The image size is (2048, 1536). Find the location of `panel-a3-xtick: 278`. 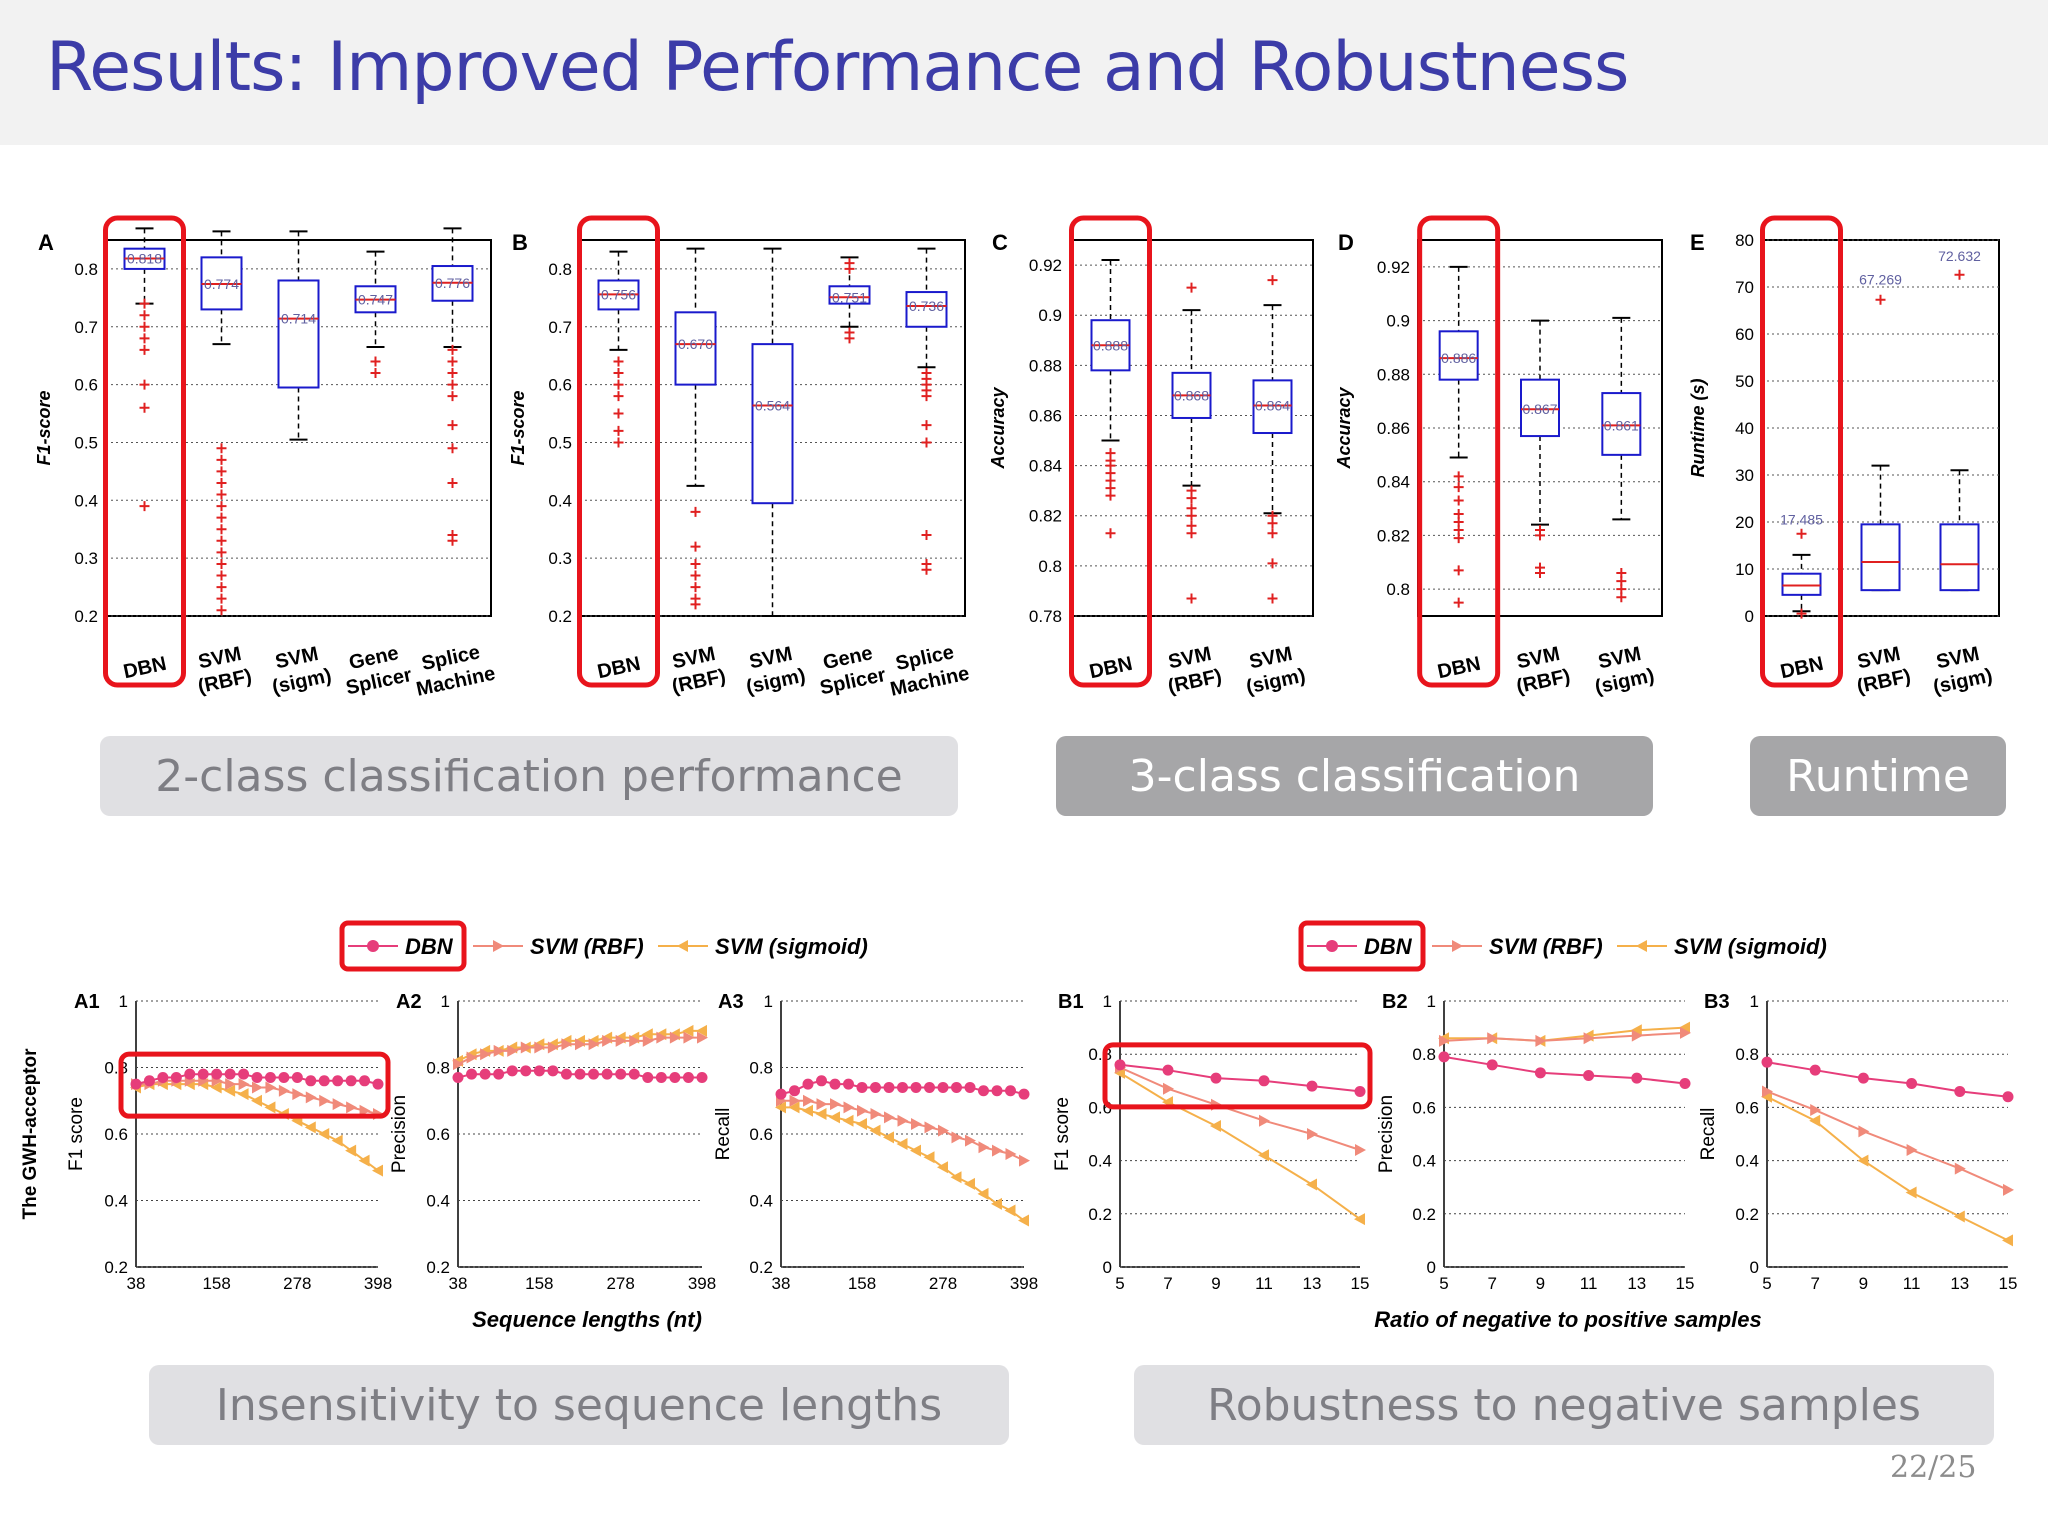

panel-a3-xtick: 278 is located at coordinates (943, 1283).